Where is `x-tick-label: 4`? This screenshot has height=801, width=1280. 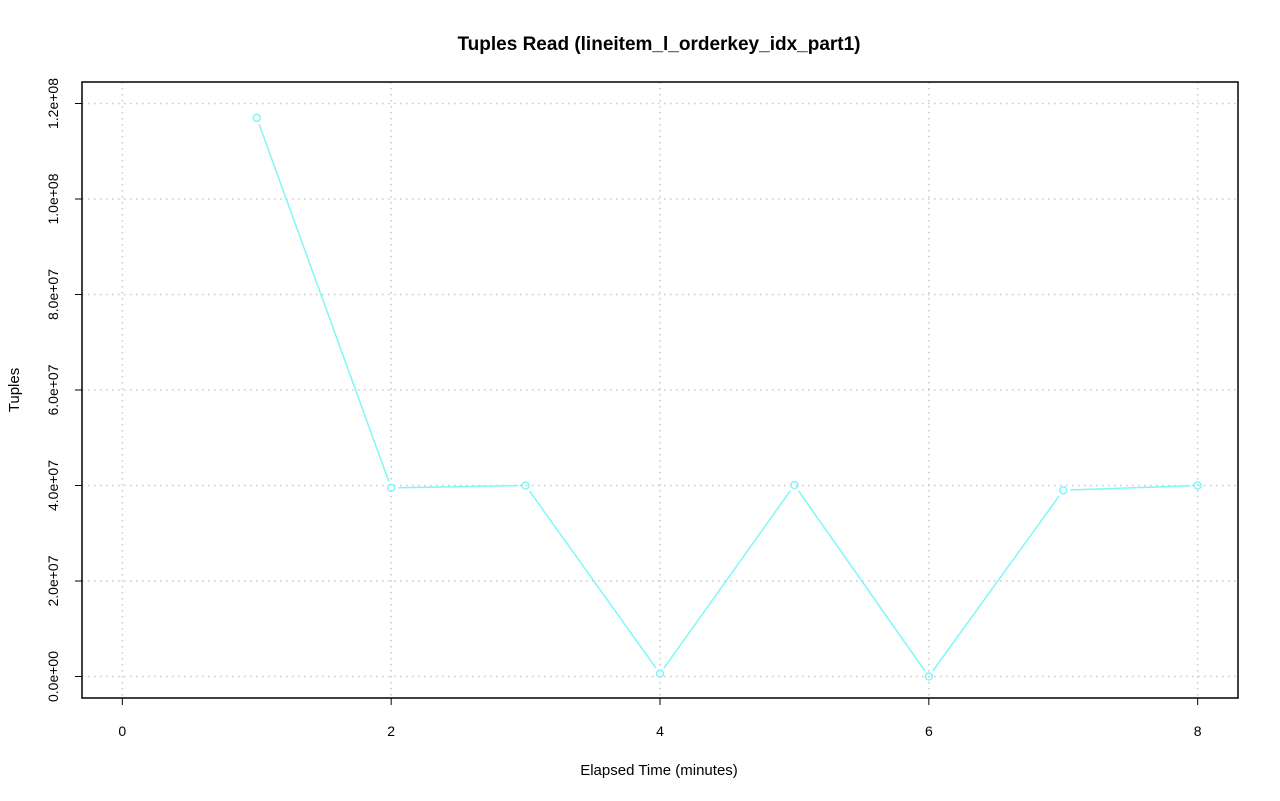
x-tick-label: 4 is located at coordinates (660, 731).